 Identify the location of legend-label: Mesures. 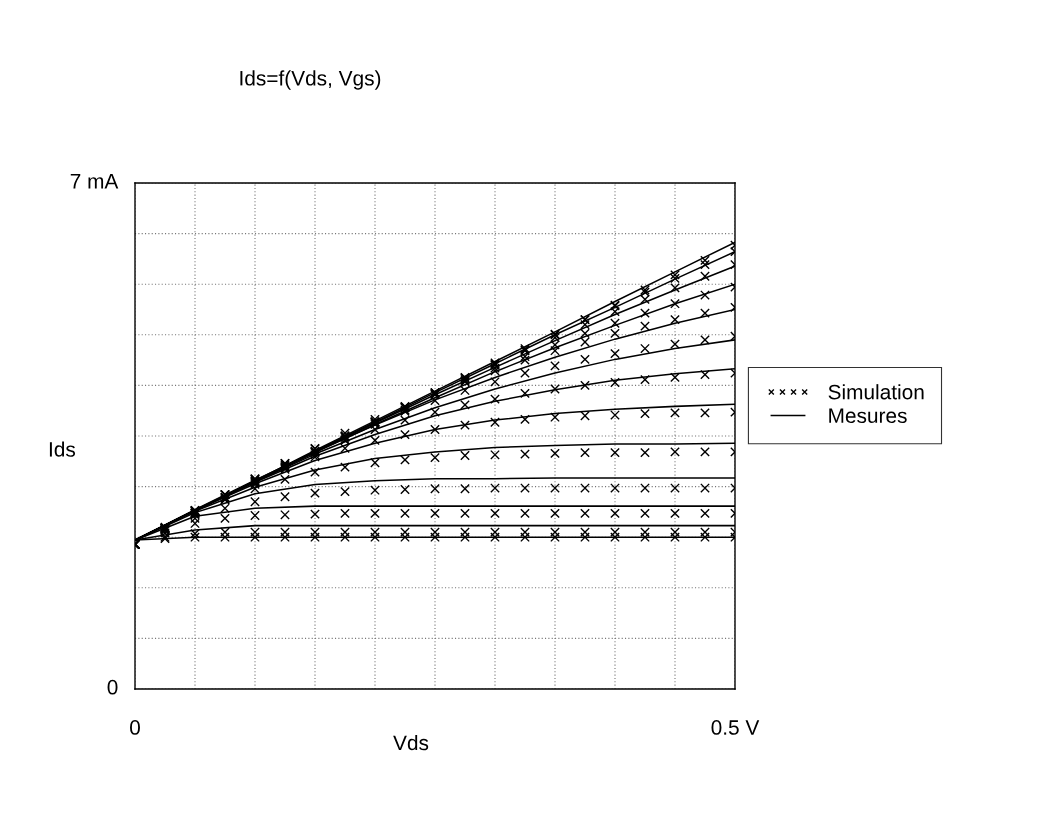
(868, 416).